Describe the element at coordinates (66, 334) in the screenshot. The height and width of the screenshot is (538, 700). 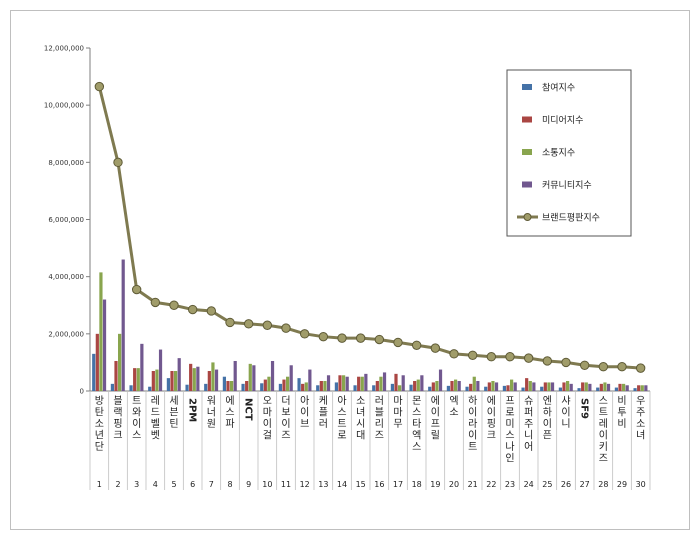
I see `y-tick-label: 2,000,000` at that location.